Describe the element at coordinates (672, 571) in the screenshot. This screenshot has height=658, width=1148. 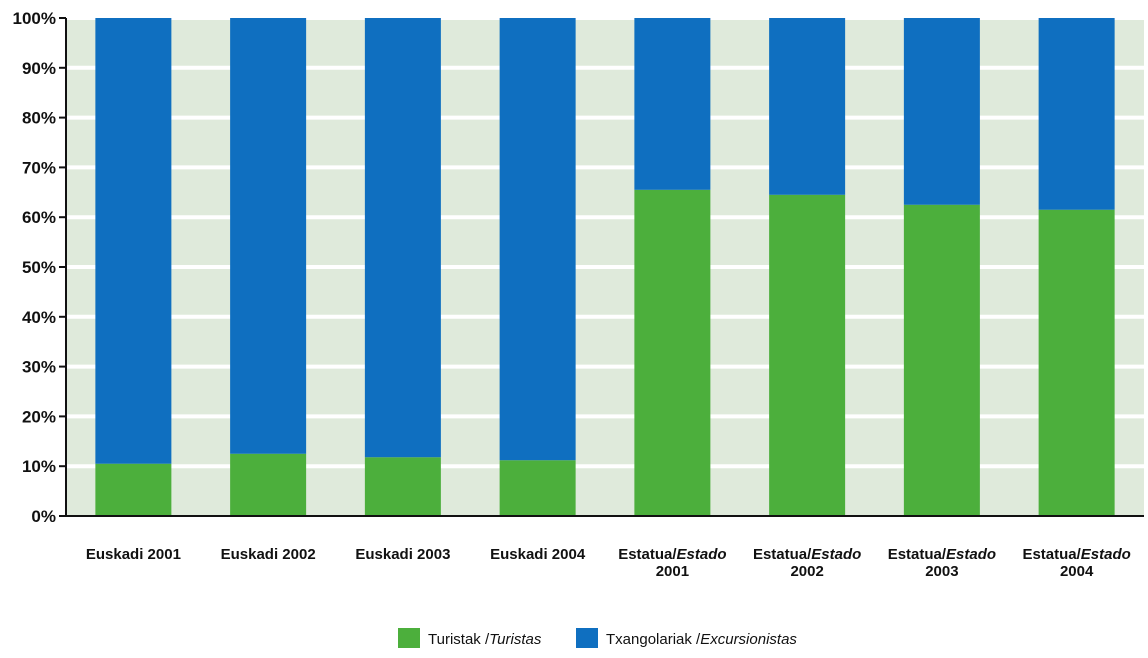
I see `x-tick-label-line2: 2001` at that location.